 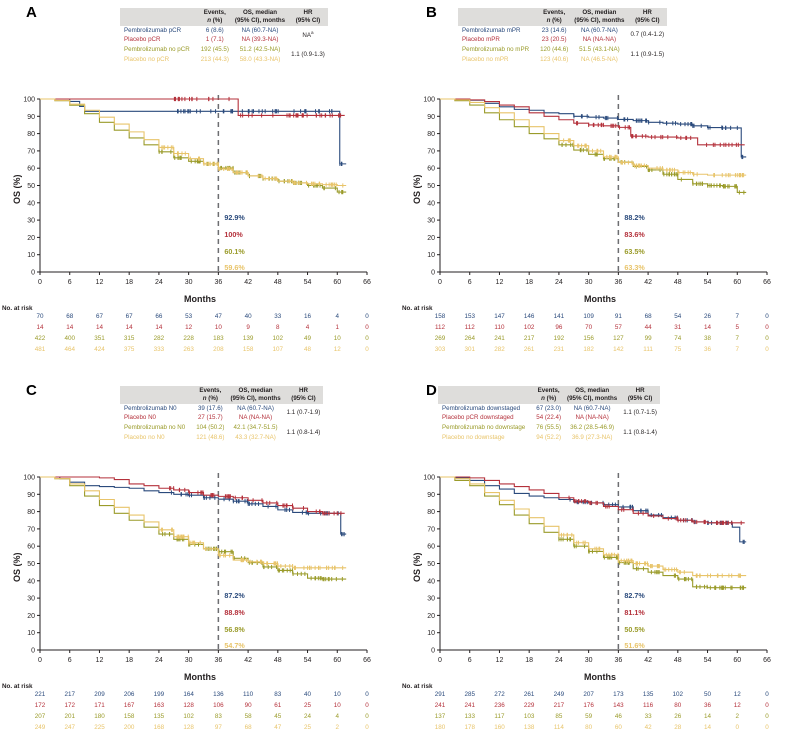 What do you see at coordinates (469, 316) in the screenshot?
I see `risk-value: 153` at bounding box center [469, 316].